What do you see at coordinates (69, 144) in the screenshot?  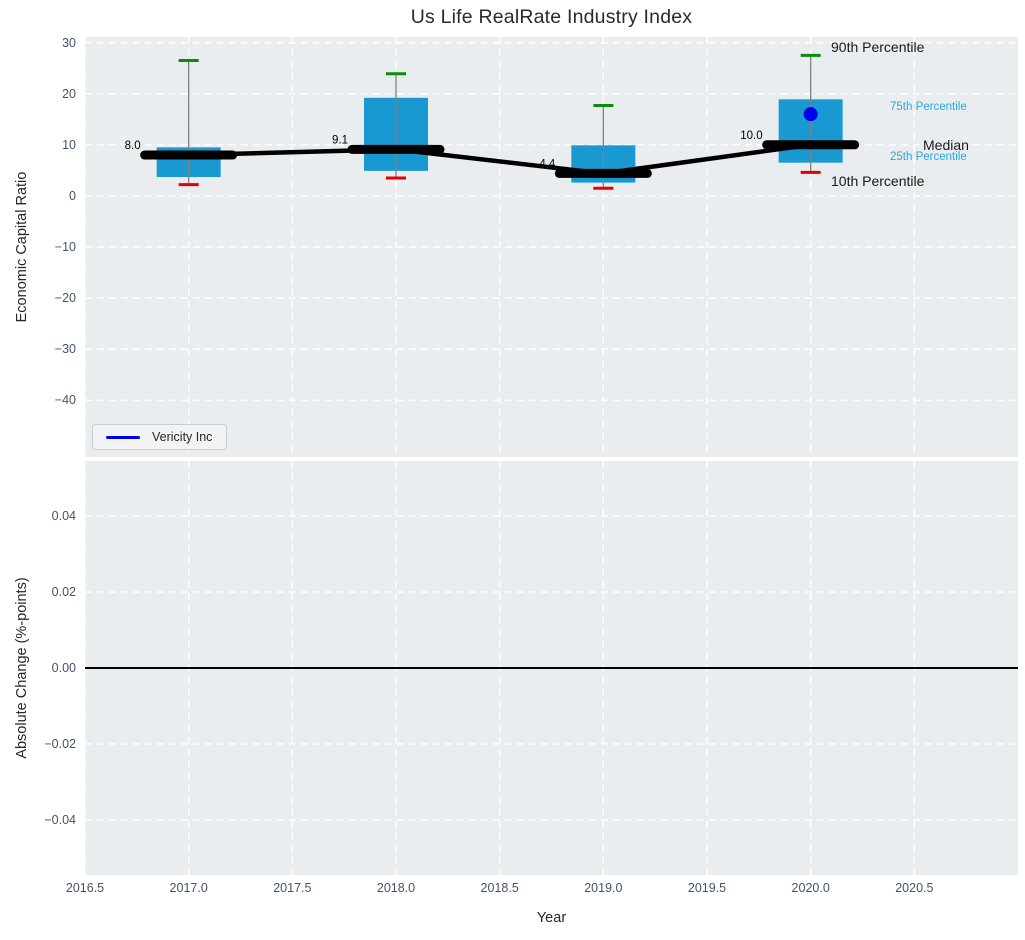 I see `top-ytick-10: 10` at bounding box center [69, 144].